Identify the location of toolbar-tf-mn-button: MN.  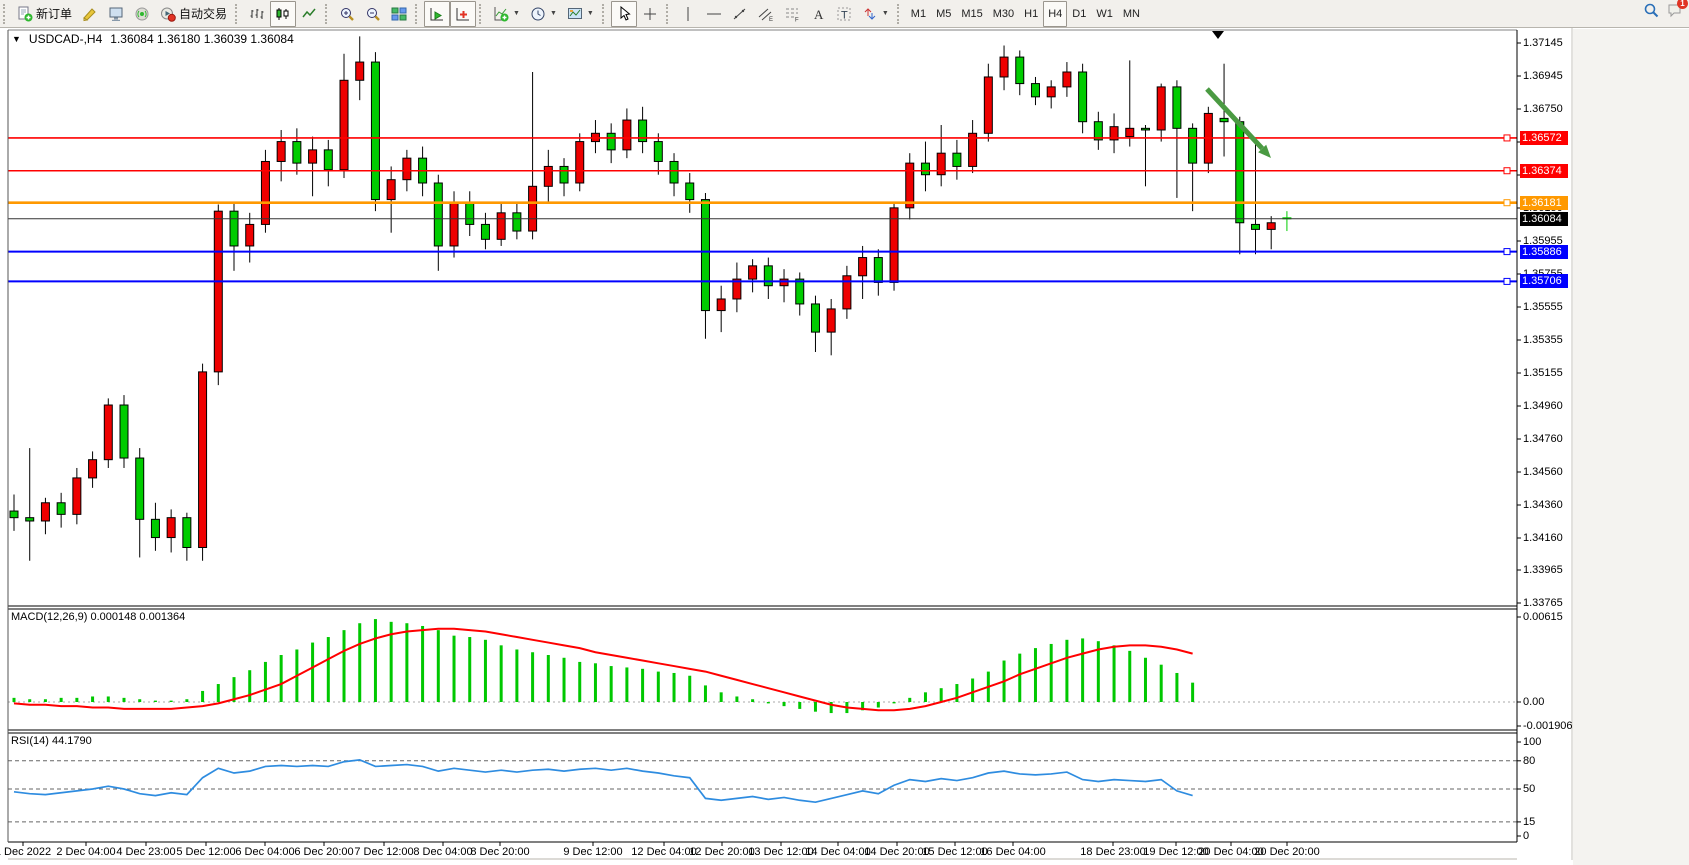
(1131, 14).